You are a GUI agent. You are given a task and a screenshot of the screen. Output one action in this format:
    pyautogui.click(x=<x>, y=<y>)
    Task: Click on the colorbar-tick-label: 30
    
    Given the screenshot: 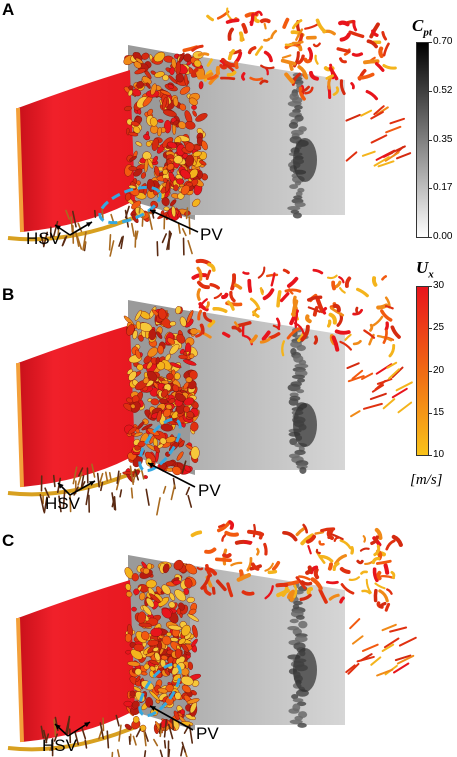 What is the action you would take?
    pyautogui.click(x=439, y=285)
    